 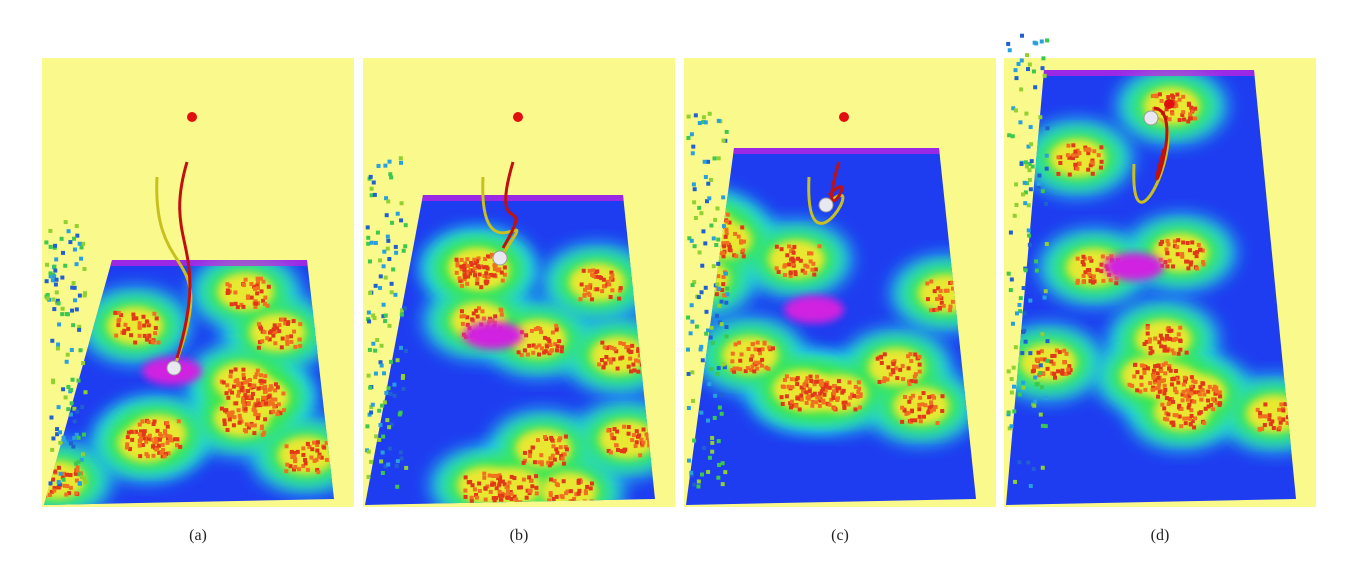 What do you see at coordinates (518, 117) in the screenshot?
I see `goal` at bounding box center [518, 117].